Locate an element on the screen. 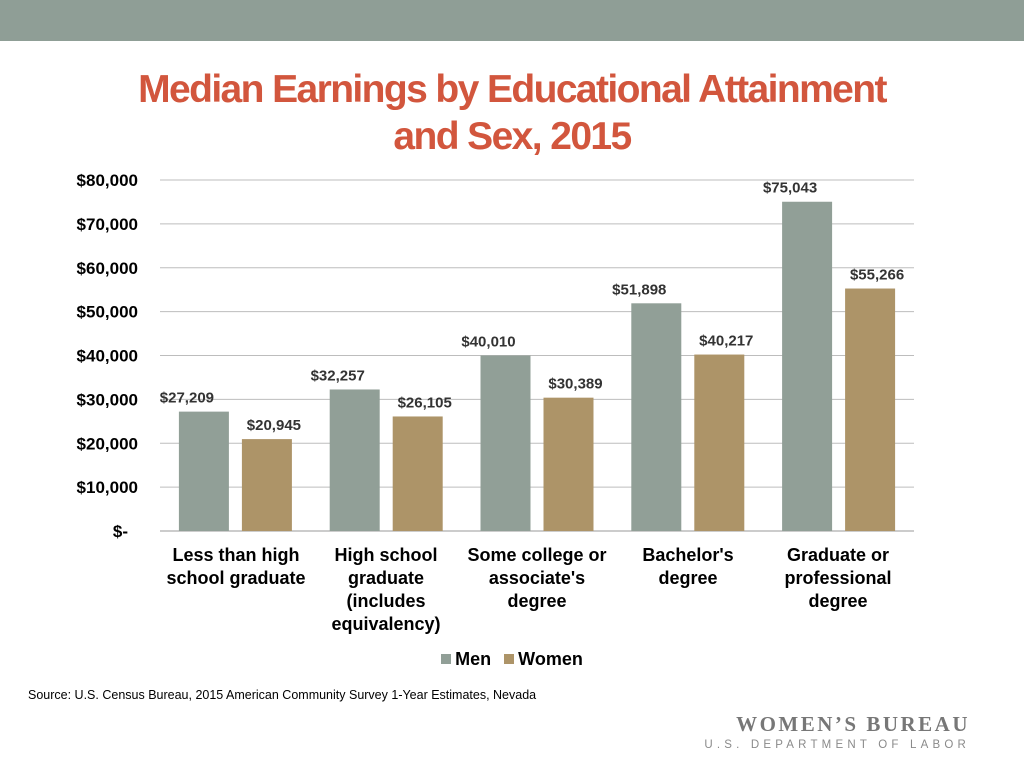 This screenshot has height=768, width=1024. legend-label-men: Men is located at coordinates (473, 658).